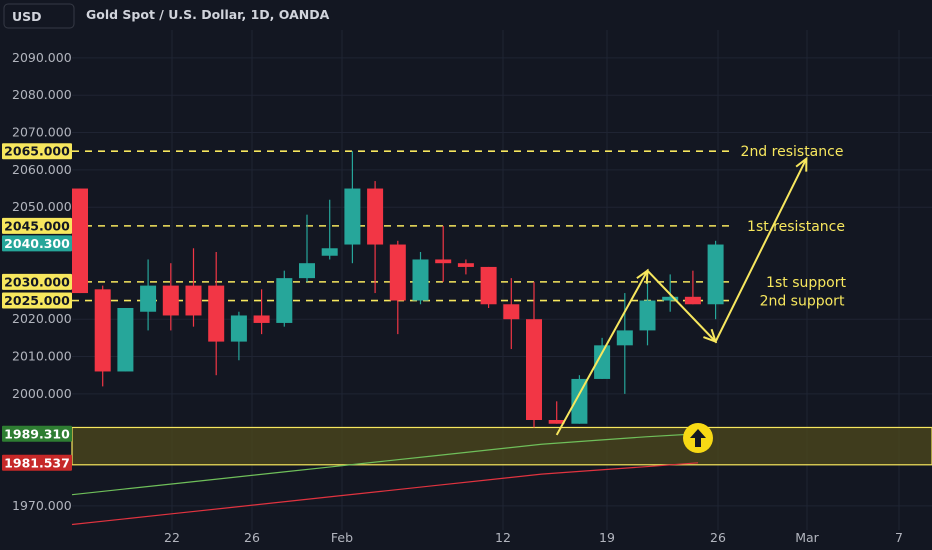  I want to click on price-badge-label: 1981.537, so click(37, 462).